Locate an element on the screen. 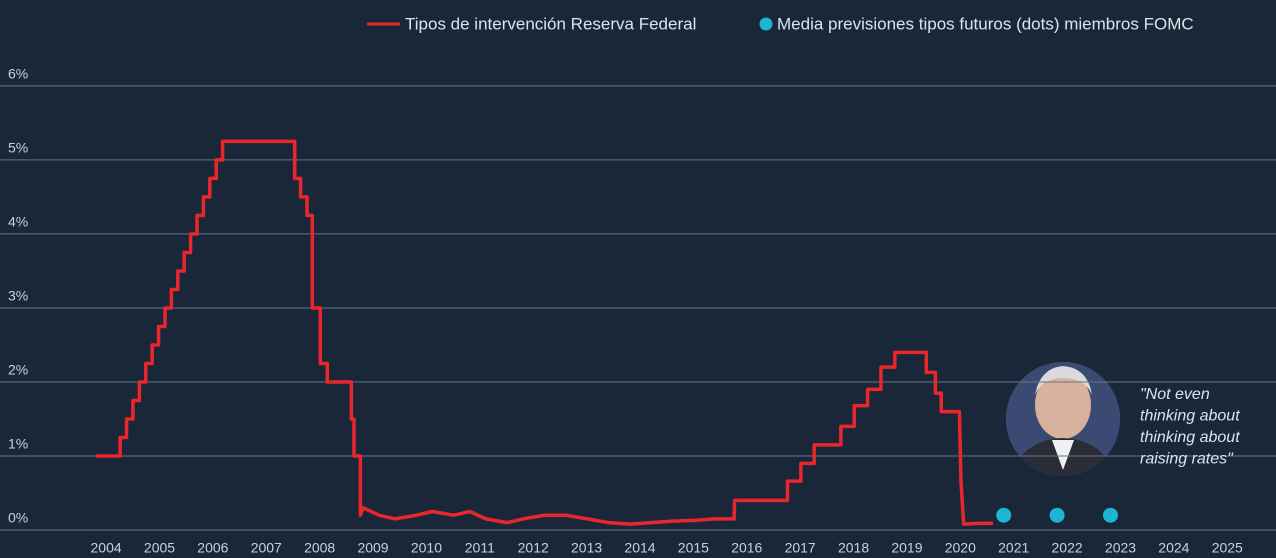 Image resolution: width=1276 pixels, height=558 pixels. x-tick-label: 2006 is located at coordinates (212, 548).